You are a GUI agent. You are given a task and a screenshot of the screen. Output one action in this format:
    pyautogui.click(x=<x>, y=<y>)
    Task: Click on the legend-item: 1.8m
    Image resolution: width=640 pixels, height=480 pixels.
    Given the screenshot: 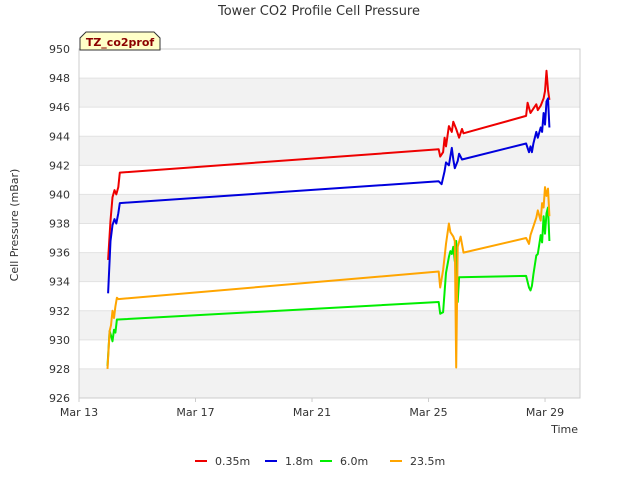 What is the action you would take?
    pyautogui.click(x=289, y=461)
    